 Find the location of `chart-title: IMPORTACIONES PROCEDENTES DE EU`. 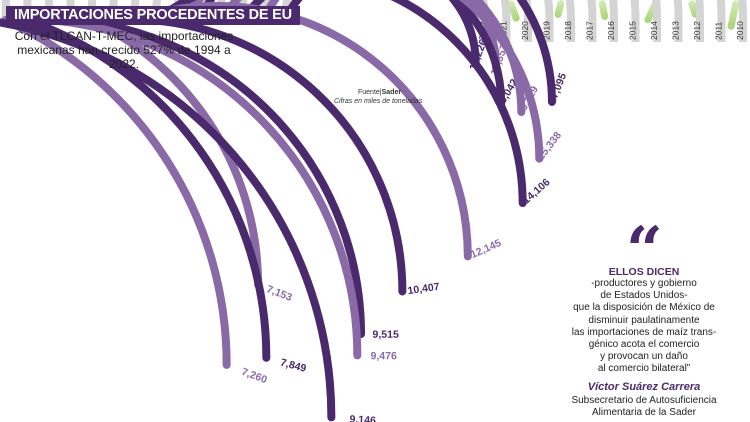

chart-title: IMPORTACIONES PROCEDENTES DE EU is located at coordinates (153, 15).